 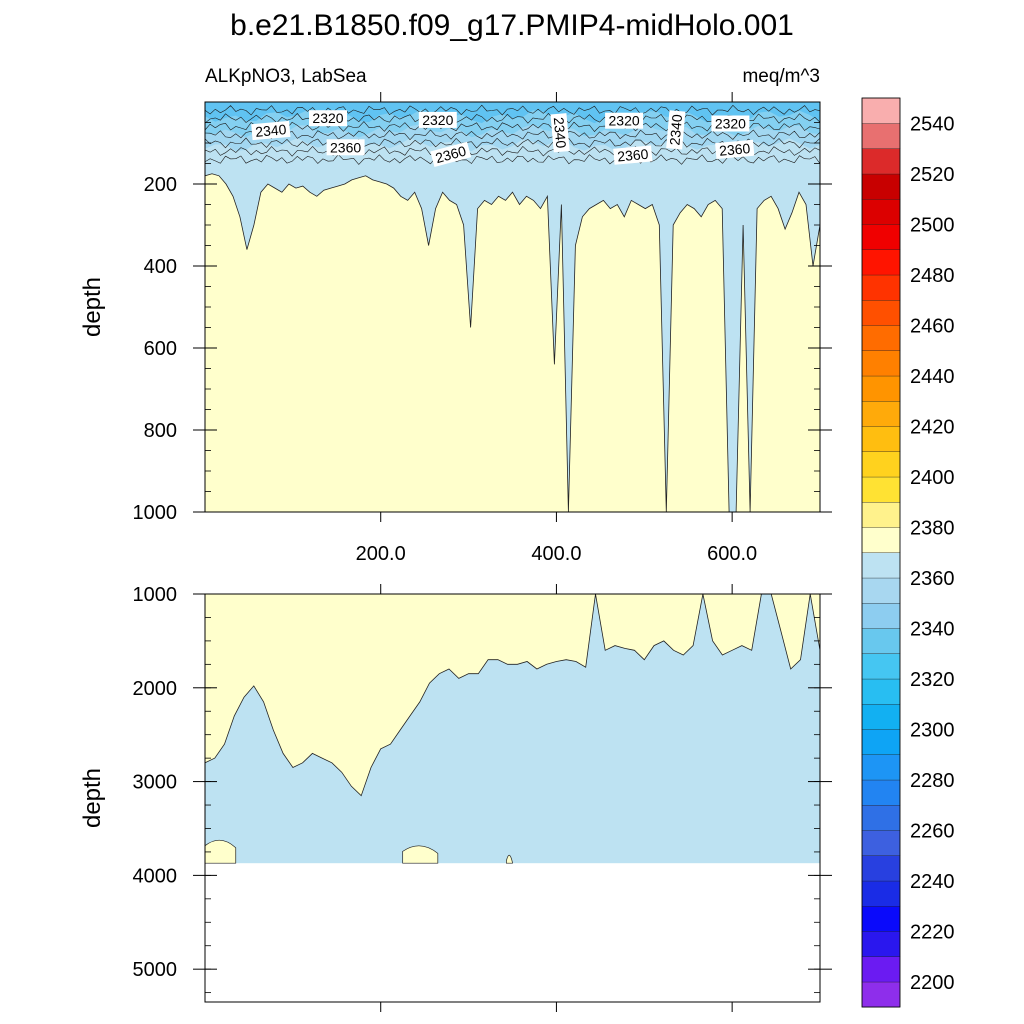 I want to click on colorbar-label: 2240, so click(x=932, y=882).